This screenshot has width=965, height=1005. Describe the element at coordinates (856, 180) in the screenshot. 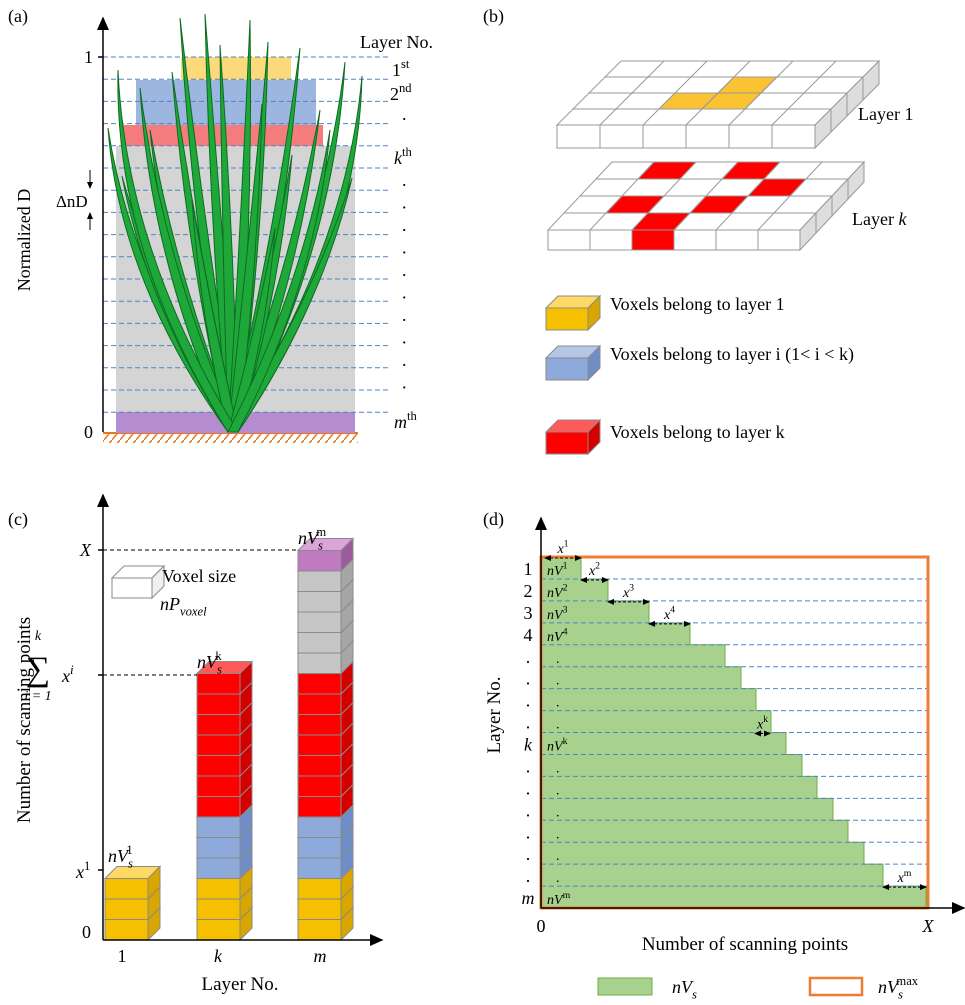

I see `grid-side` at that location.